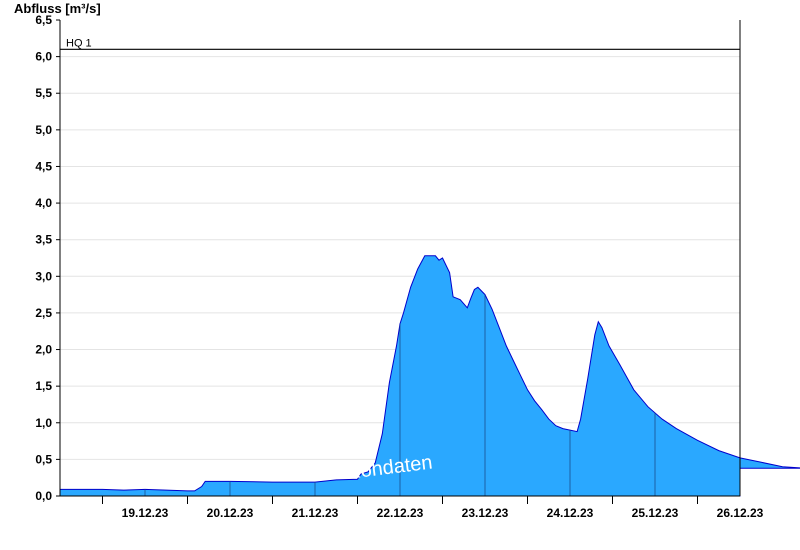  I want to click on x-tick-label: 22.12.23, so click(400, 513).